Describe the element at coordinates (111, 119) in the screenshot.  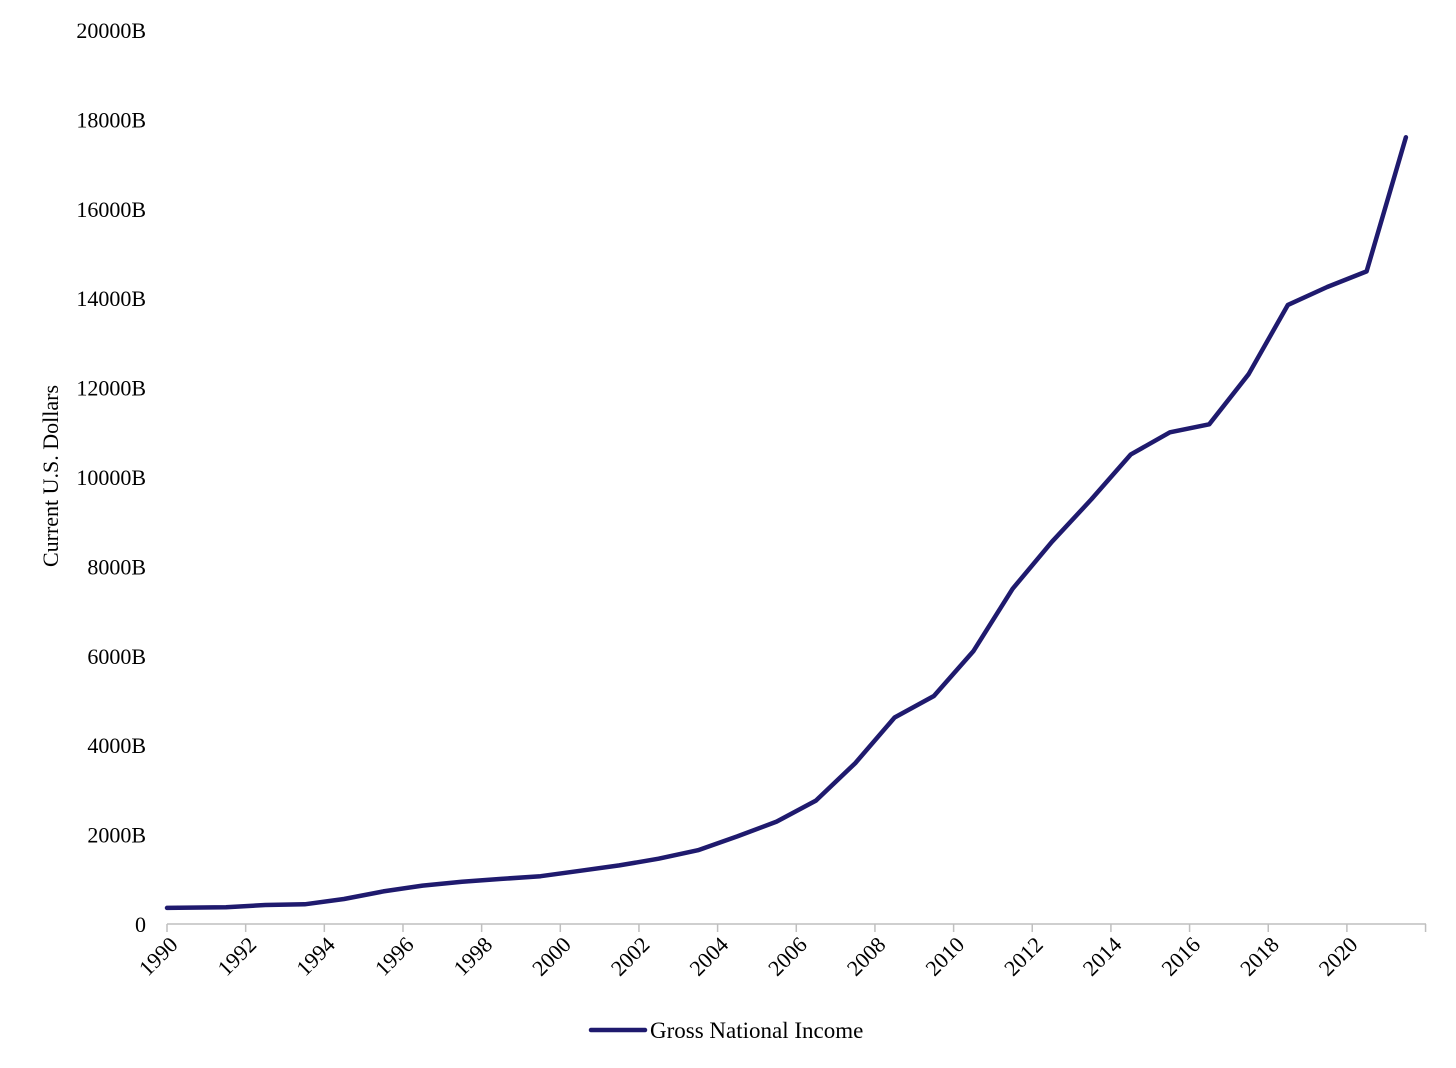
I see `y-tick-label: 18000B` at that location.